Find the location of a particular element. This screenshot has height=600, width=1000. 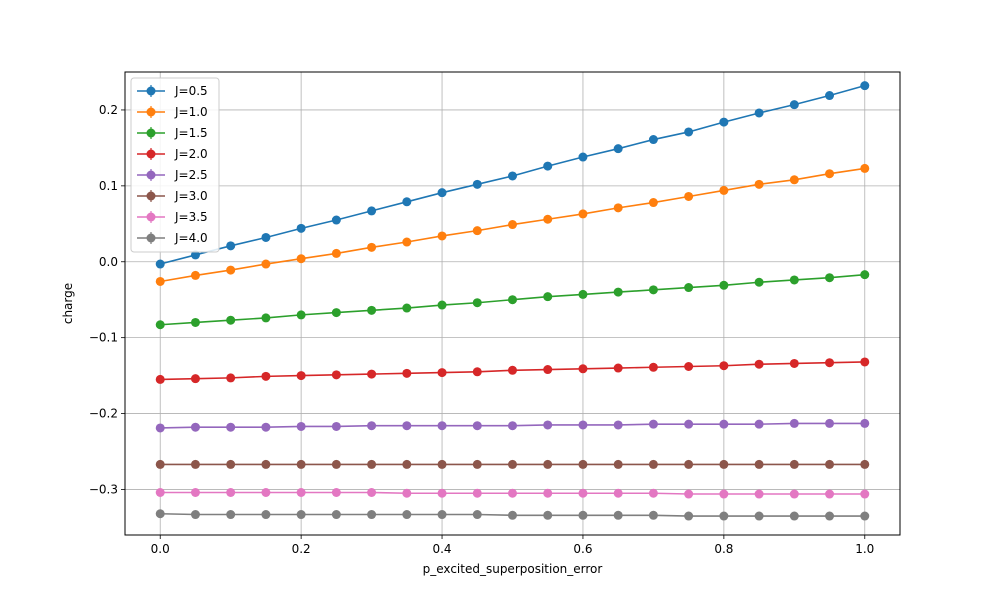

series-J=2.0 is located at coordinates (512, 370).